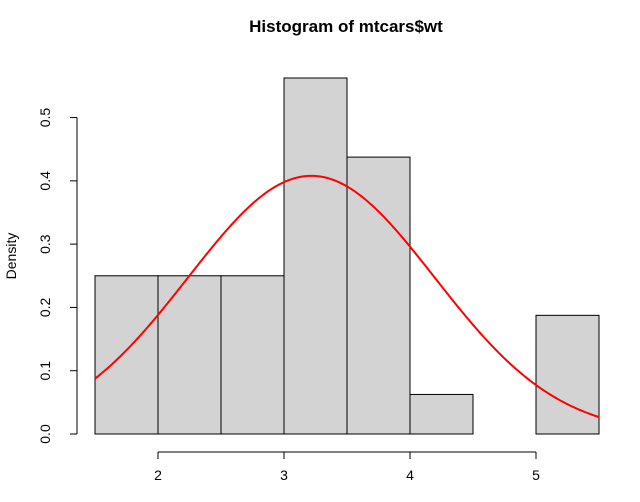 The height and width of the screenshot is (502, 640). I want to click on x-tick-label-4: 5, so click(536, 475).